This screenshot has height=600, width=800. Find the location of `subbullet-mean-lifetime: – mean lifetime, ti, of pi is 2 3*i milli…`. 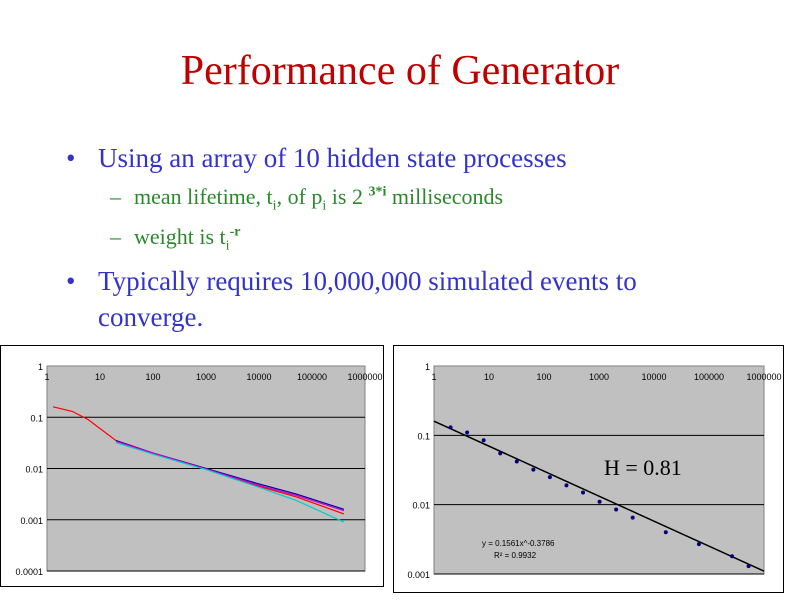

subbullet-mean-lifetime: – mean lifetime, ti, of pi is 2 3*i milli… is located at coordinates (306, 199).